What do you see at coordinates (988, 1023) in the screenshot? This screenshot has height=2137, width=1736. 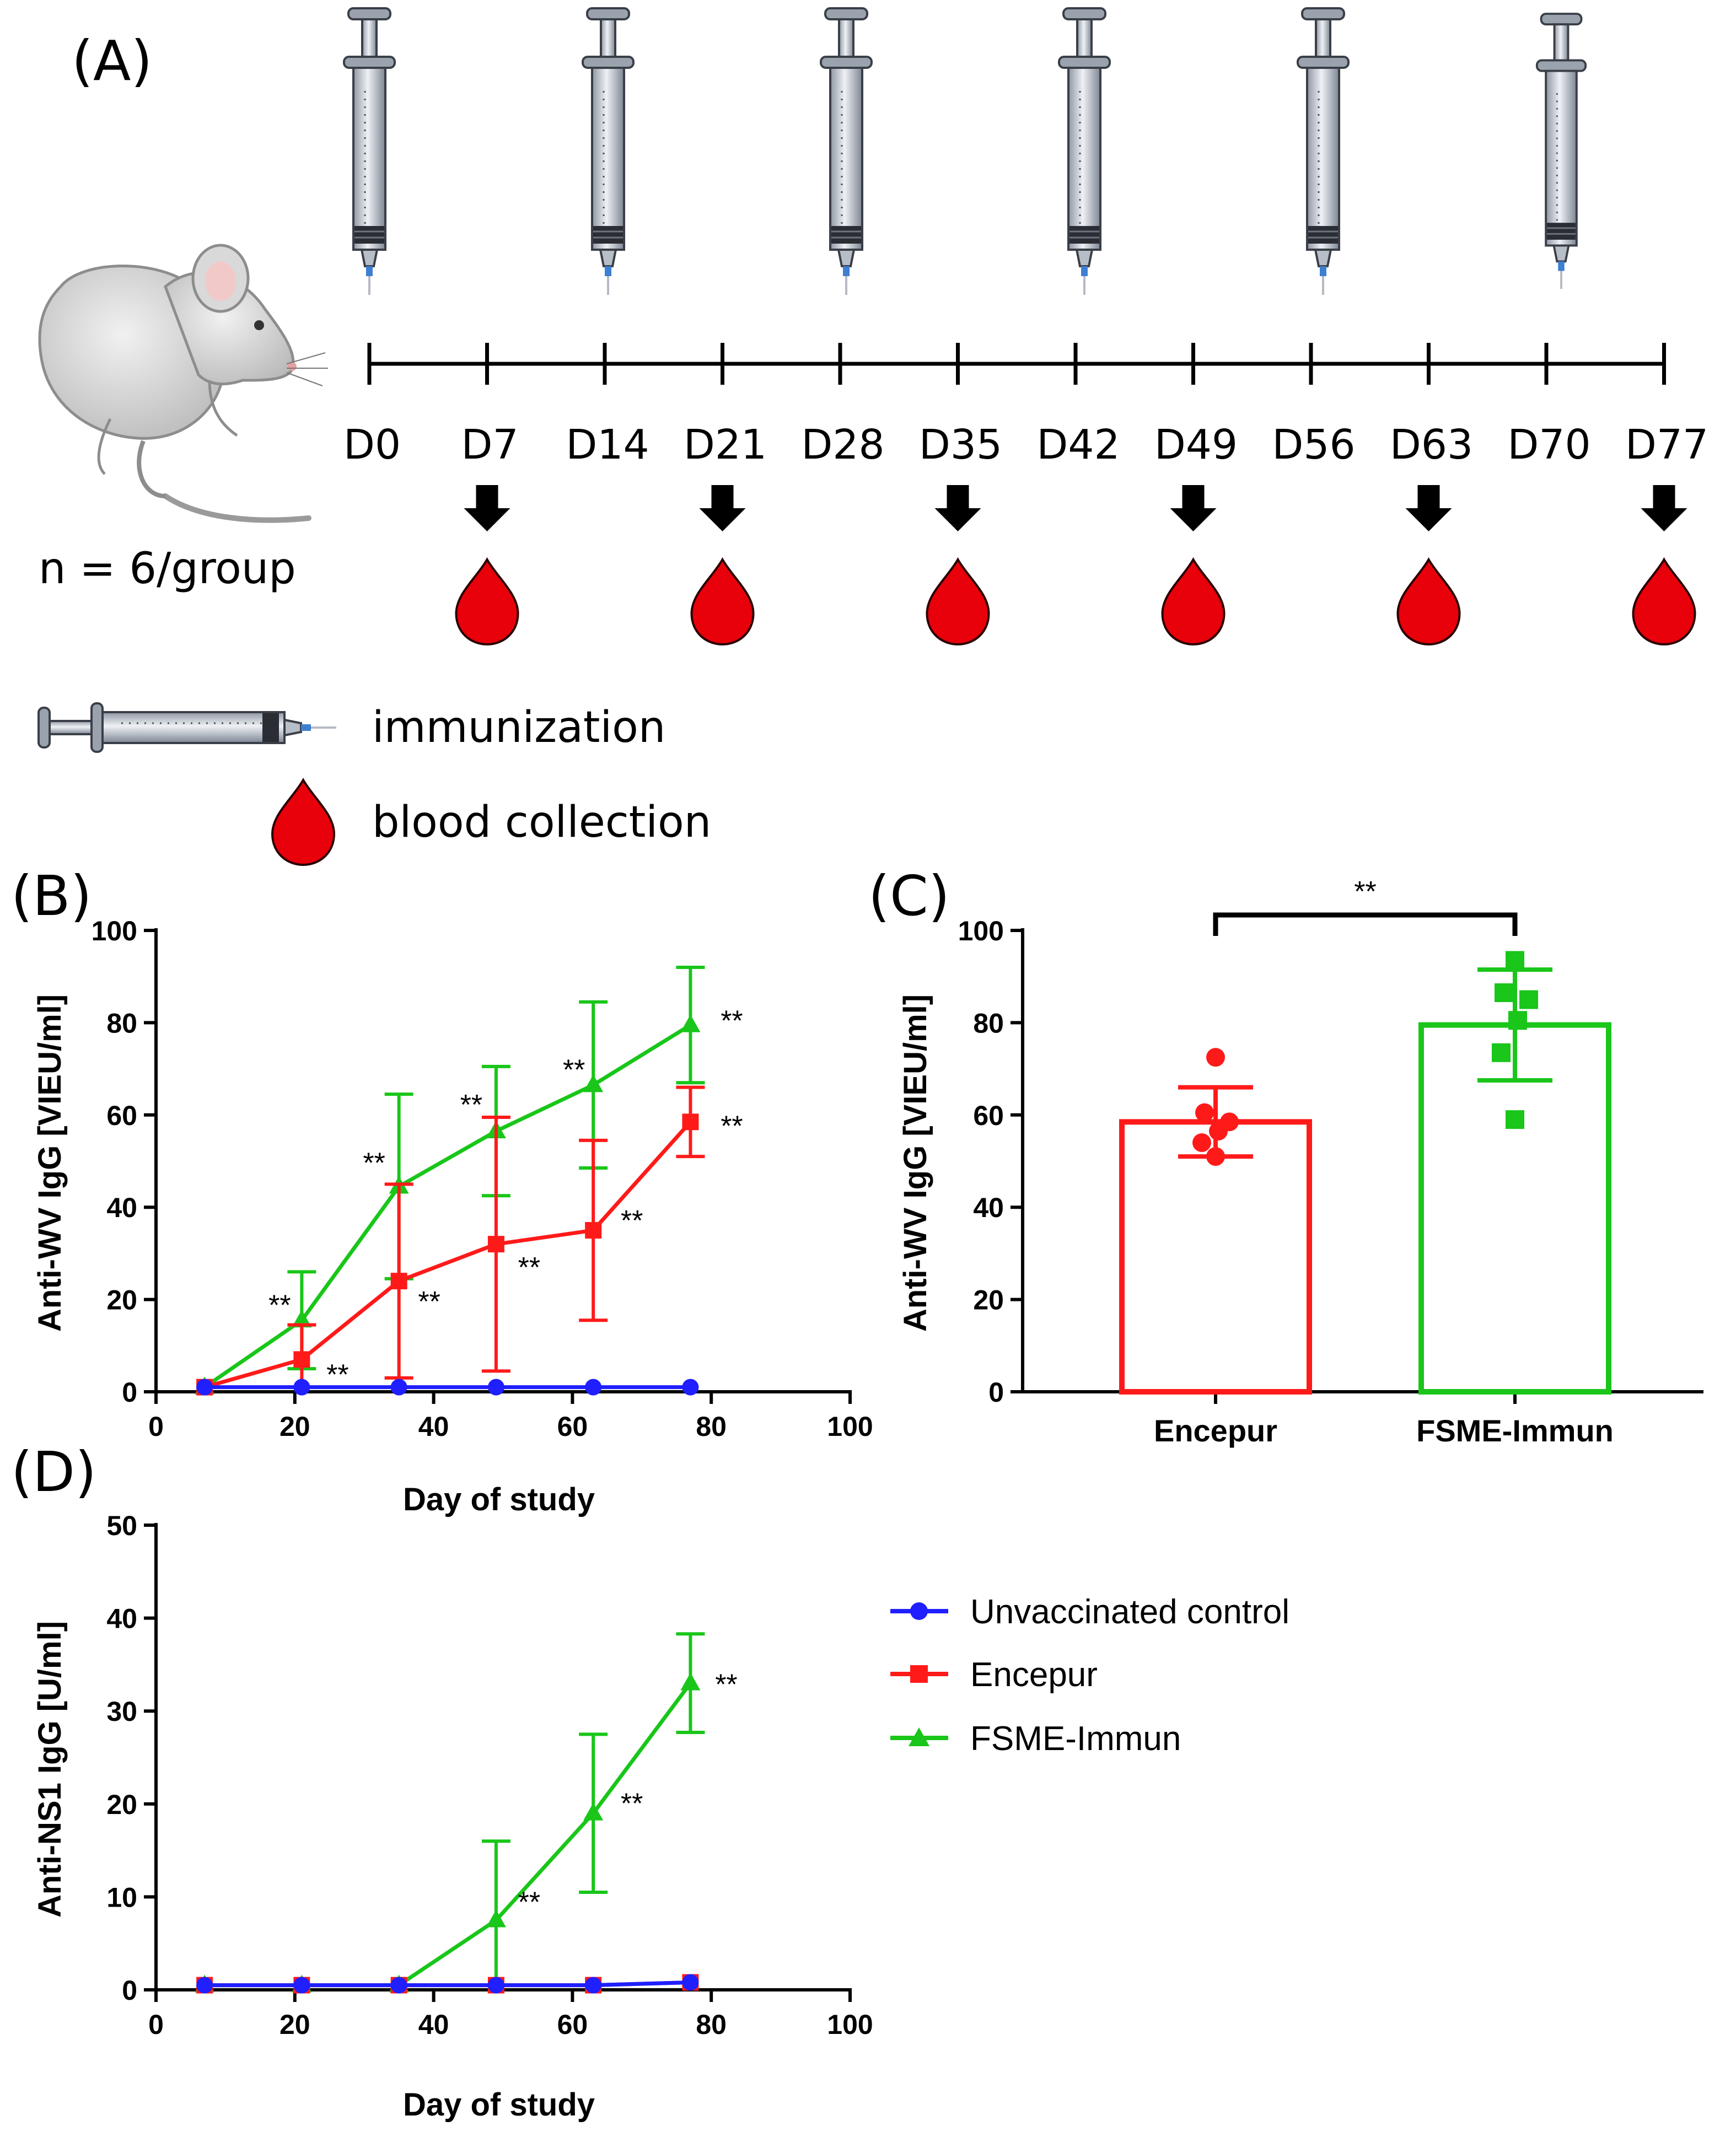 I see `y-tick-label: 80` at bounding box center [988, 1023].